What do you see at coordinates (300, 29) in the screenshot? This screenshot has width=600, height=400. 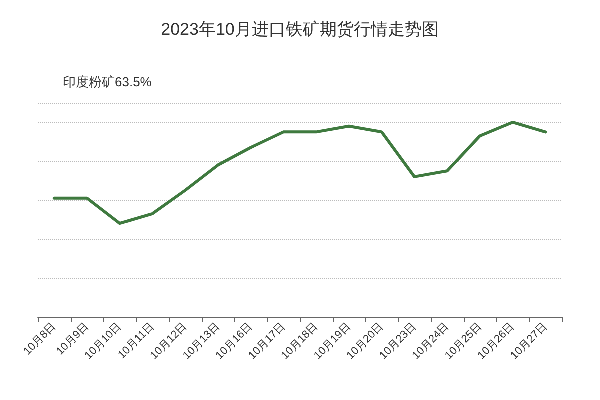 I see `chart-title: 2023年10月进口铁矿期货行情走势图` at bounding box center [300, 29].